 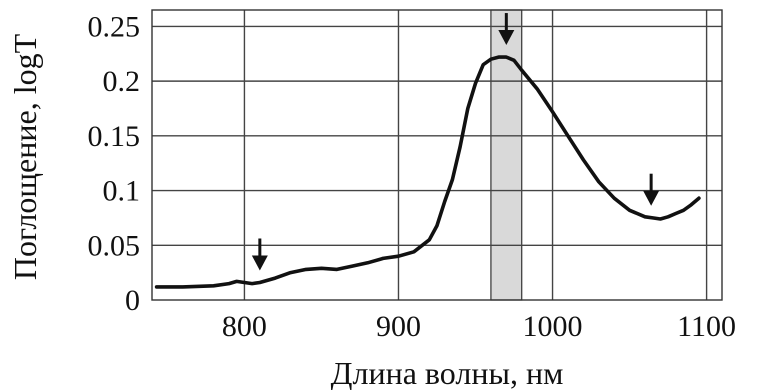 I want to click on x-tick-label: 1100, so click(x=706, y=326).